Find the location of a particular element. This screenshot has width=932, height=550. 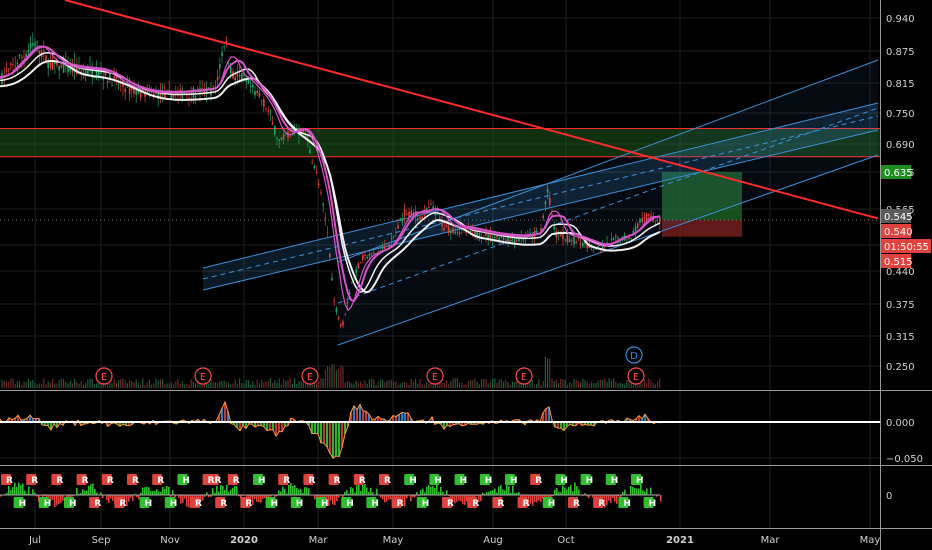

osc-tick-label: 0.000 is located at coordinates (900, 423).